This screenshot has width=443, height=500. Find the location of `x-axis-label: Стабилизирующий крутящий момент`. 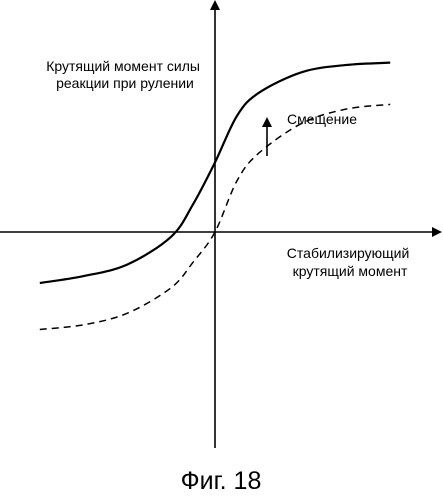

x-axis-label: Стабилизирующий крутящий момент is located at coordinates (350, 262).